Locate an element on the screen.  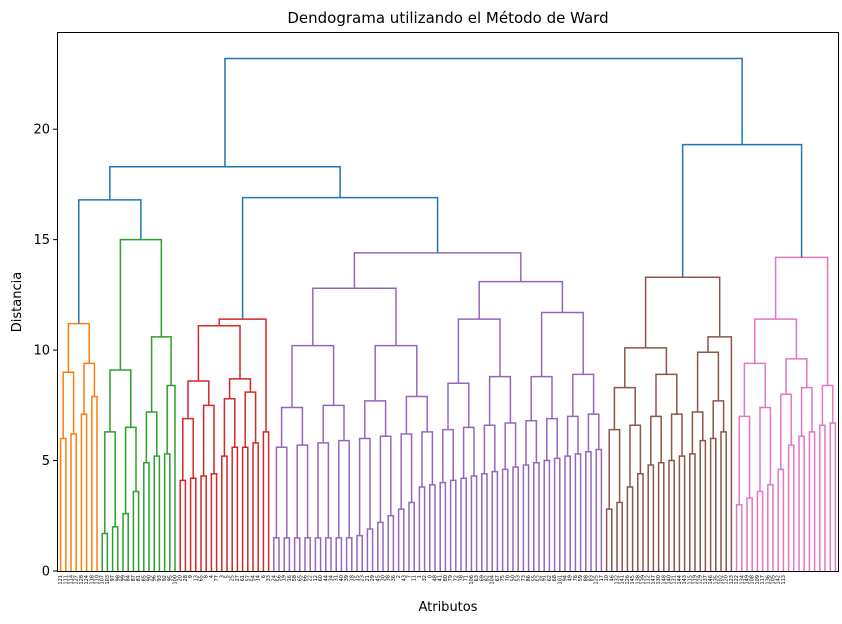
leaf-label: 7 is located at coordinates (410, 576).